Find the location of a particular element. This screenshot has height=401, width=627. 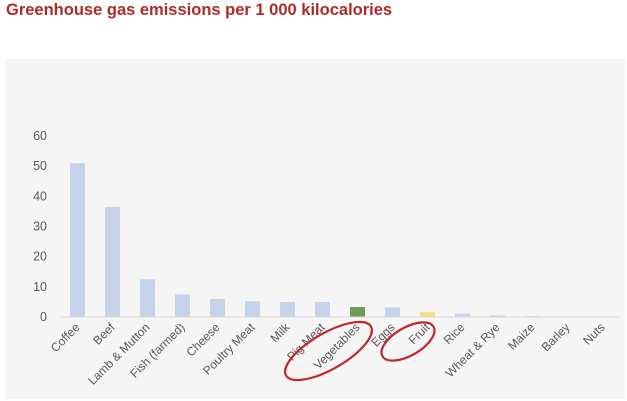

bar-milk is located at coordinates (287, 309).